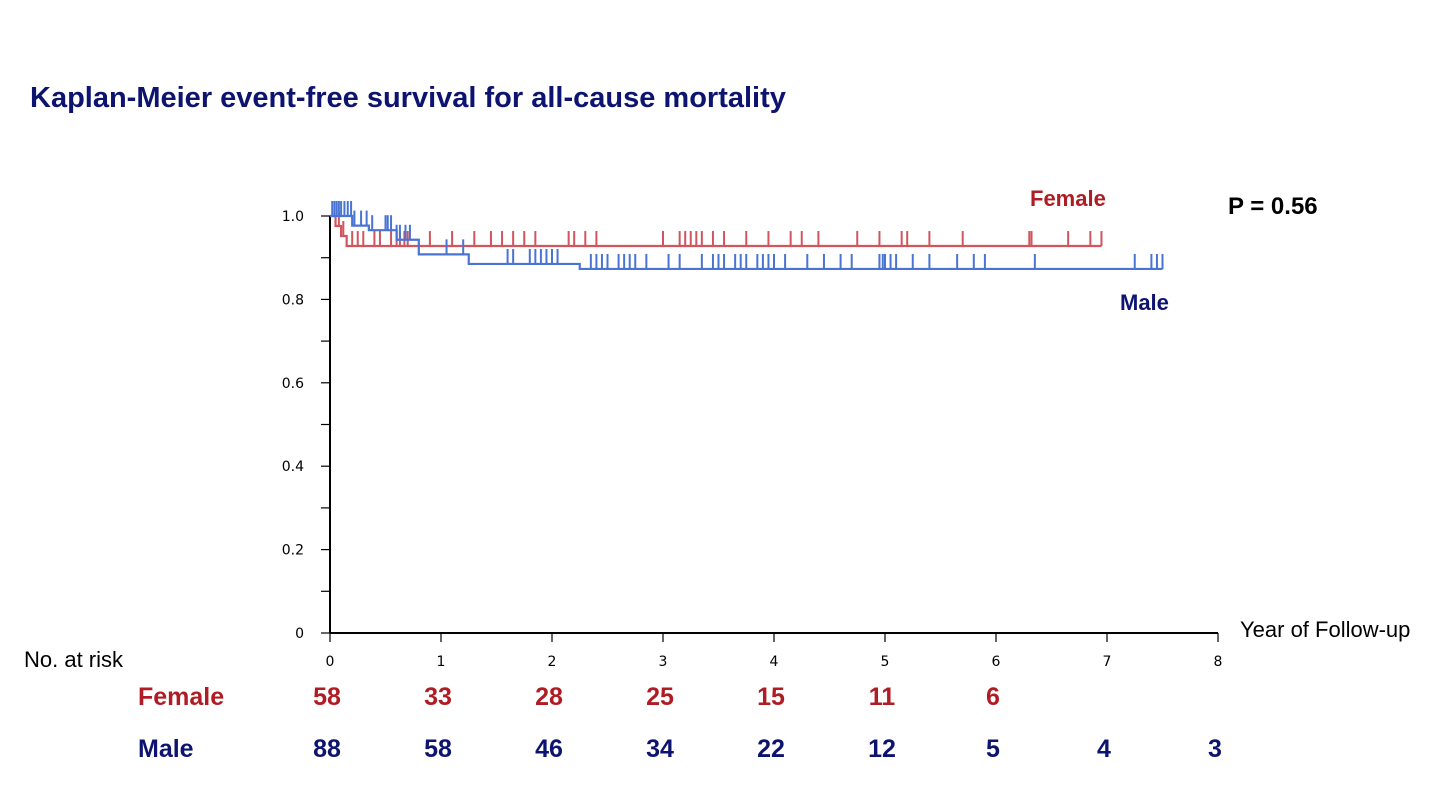 The height and width of the screenshot is (810, 1440). I want to click on legend-male: Male, so click(1144, 302).